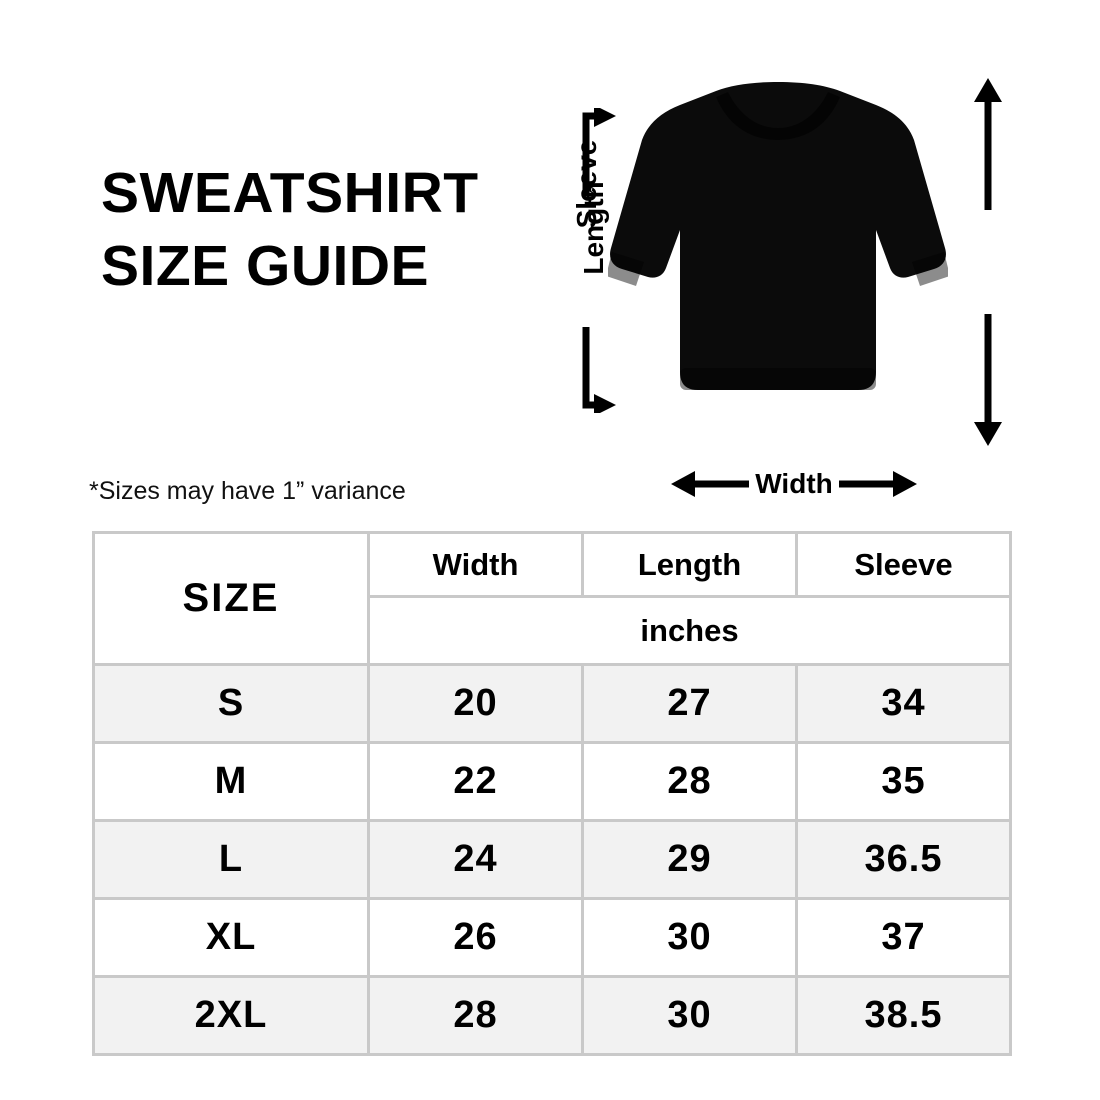  Describe the element at coordinates (689, 781) in the screenshot. I see `cell-length: 28` at that location.